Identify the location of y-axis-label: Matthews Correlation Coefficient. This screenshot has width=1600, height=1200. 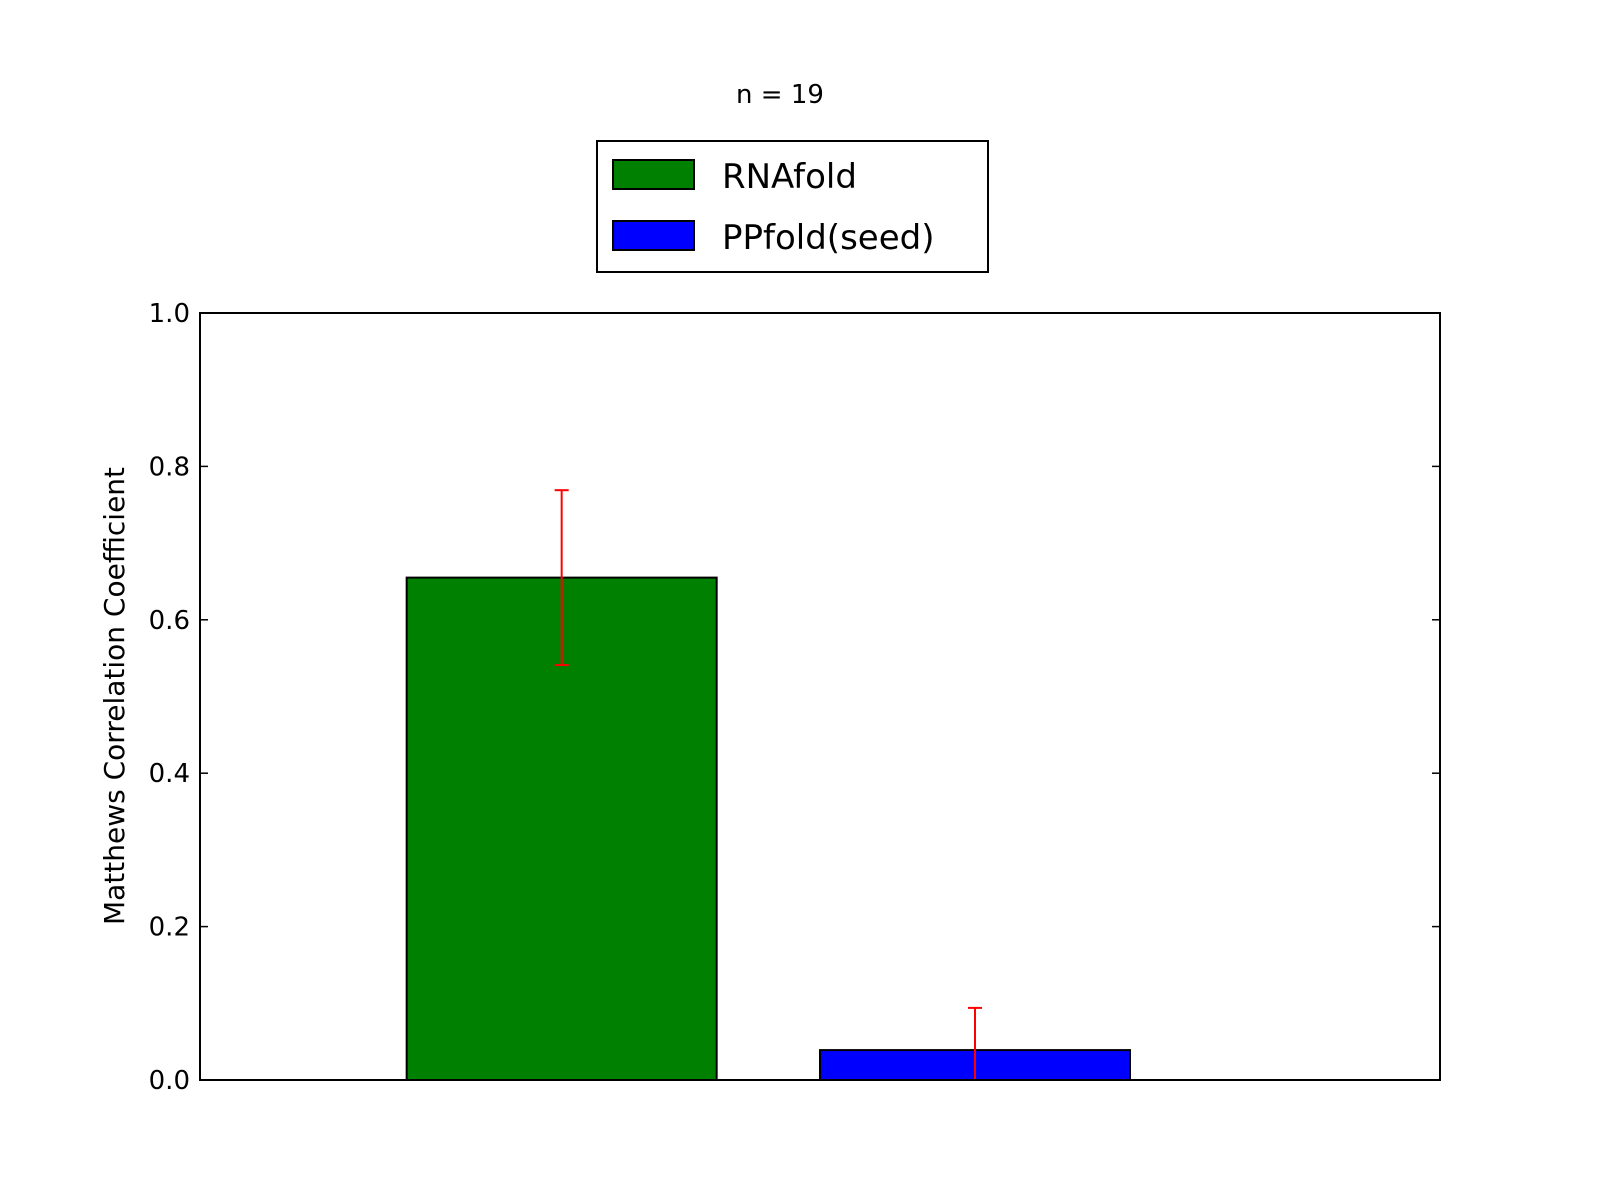
(114, 696).